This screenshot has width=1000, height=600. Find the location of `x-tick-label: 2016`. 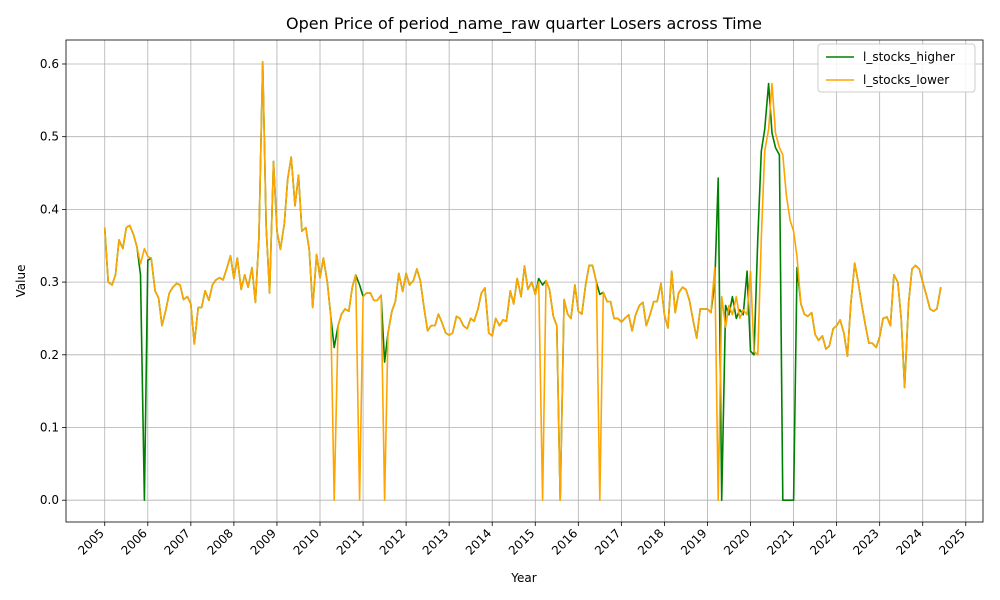

x-tick-label: 2016 is located at coordinates (564, 541).